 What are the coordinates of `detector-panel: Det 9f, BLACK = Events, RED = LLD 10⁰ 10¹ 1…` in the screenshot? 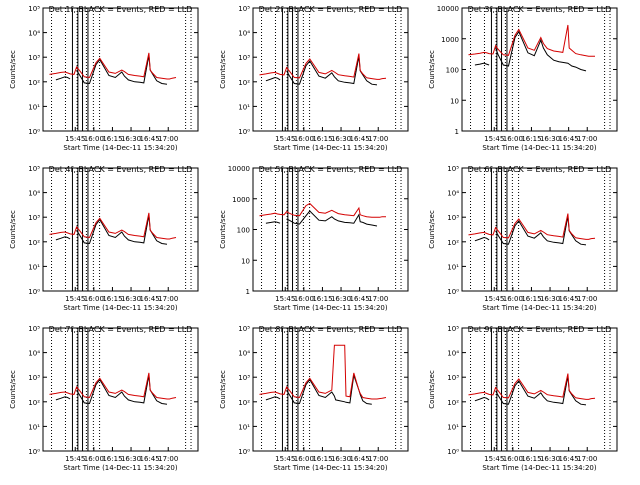 It's located at (523, 398).